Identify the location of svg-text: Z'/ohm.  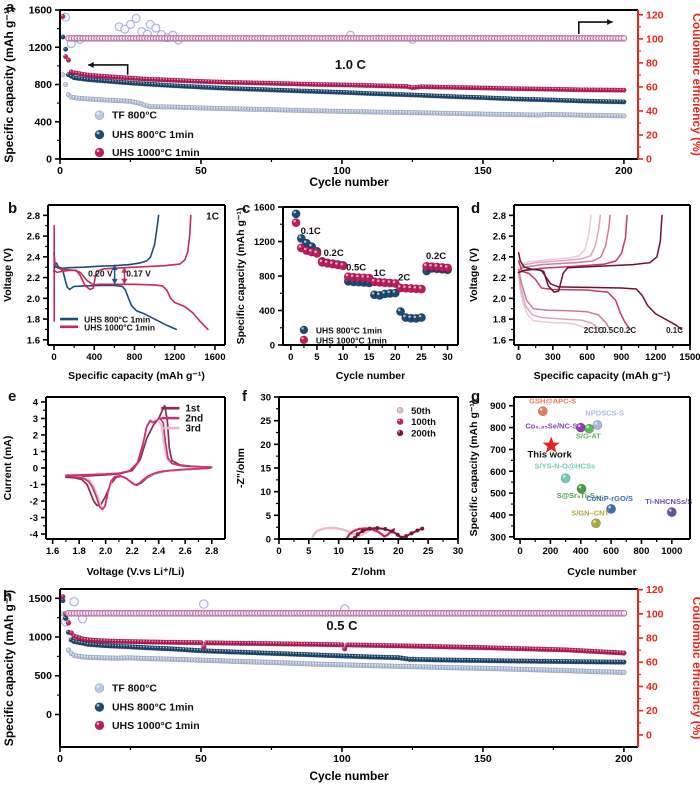
(369, 572).